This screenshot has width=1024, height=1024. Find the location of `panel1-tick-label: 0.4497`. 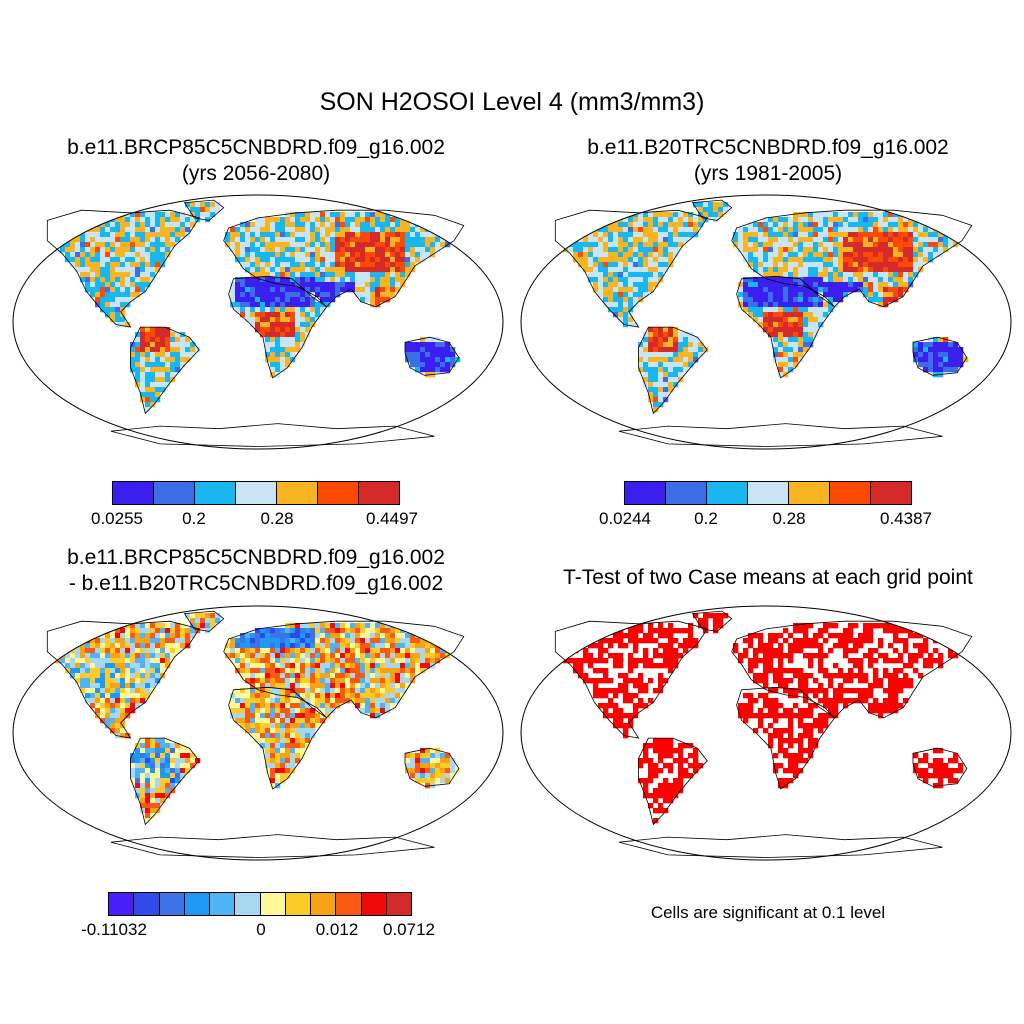

panel1-tick-label: 0.4497 is located at coordinates (392, 518).